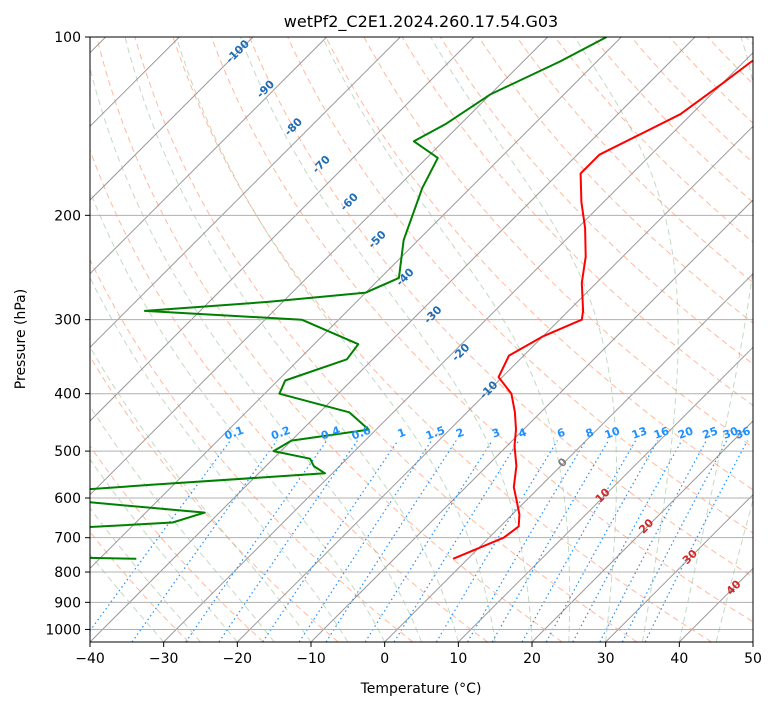 Image resolution: width=775 pixels, height=708 pixels. What do you see at coordinates (646, 526) in the screenshot?
I see `dry-adiabat-label: 20` at bounding box center [646, 526].